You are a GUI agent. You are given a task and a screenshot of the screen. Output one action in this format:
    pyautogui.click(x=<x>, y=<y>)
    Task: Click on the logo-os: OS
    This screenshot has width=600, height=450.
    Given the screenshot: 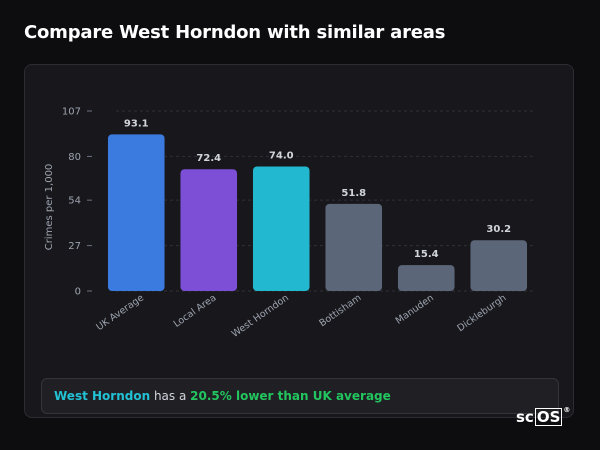 What is the action you would take?
    pyautogui.click(x=548, y=417)
    